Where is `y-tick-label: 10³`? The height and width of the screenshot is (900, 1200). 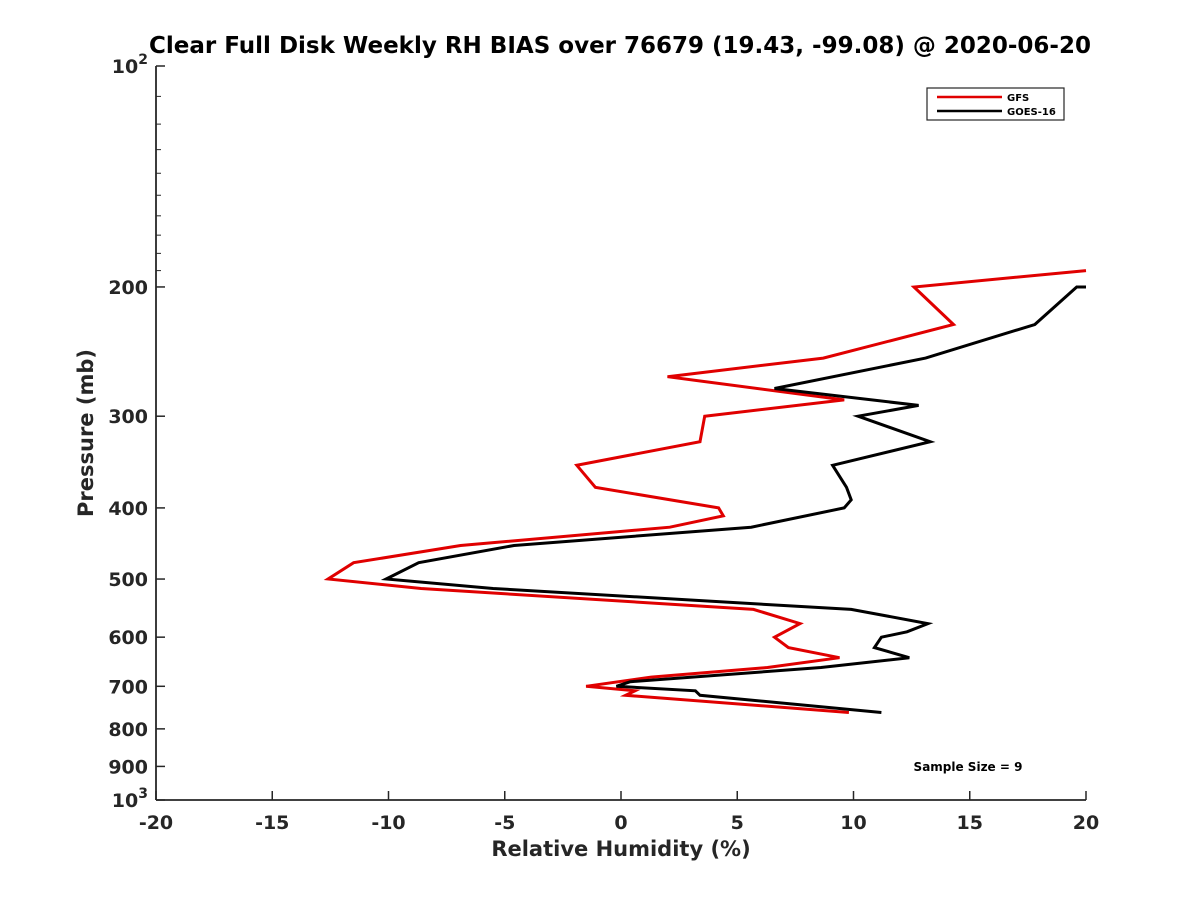
y-tick-label: 10³ is located at coordinates (130, 799).